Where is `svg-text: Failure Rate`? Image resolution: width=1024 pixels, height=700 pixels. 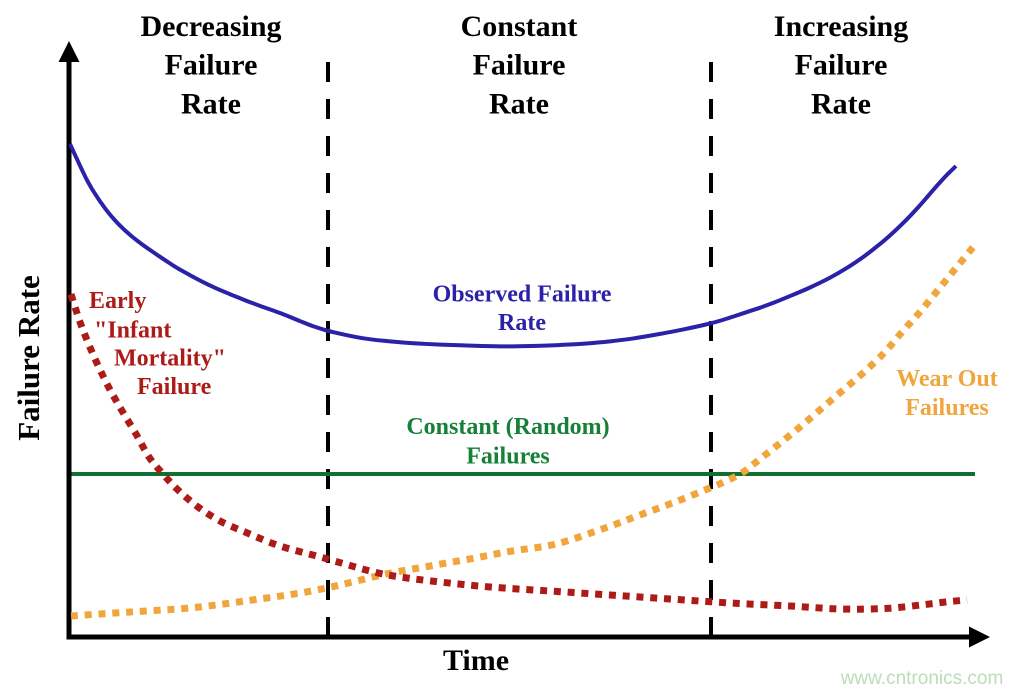
svg-text: Failure Rate is located at coordinates (28, 358).